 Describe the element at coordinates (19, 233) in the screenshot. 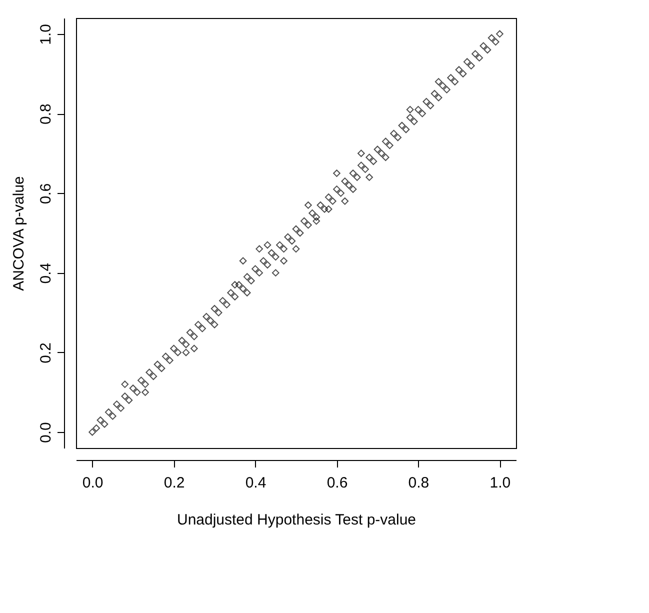

I see `y-axis-title: ANCOVA p-value` at that location.